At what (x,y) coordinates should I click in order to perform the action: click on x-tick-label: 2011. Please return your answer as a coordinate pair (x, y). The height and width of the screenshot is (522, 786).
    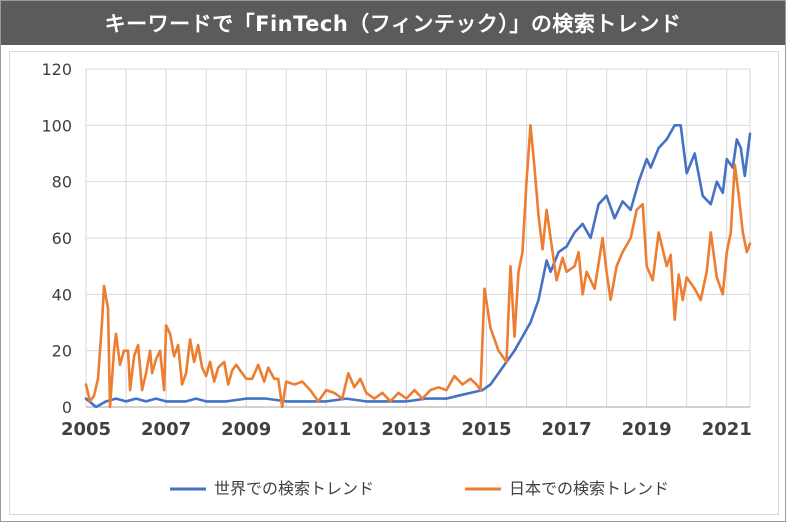
    Looking at the image, I should click on (326, 429).